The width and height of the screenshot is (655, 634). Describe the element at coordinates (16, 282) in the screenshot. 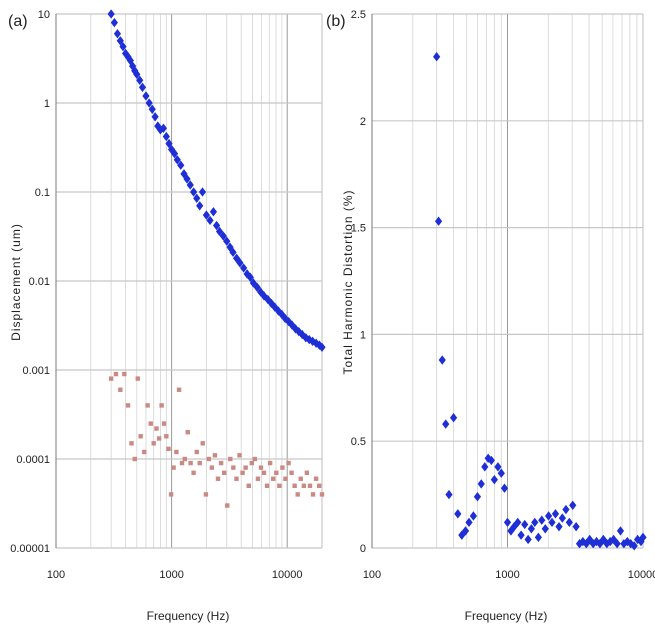

I see `panel-a-y-axis-title: Displacement (um)` at that location.